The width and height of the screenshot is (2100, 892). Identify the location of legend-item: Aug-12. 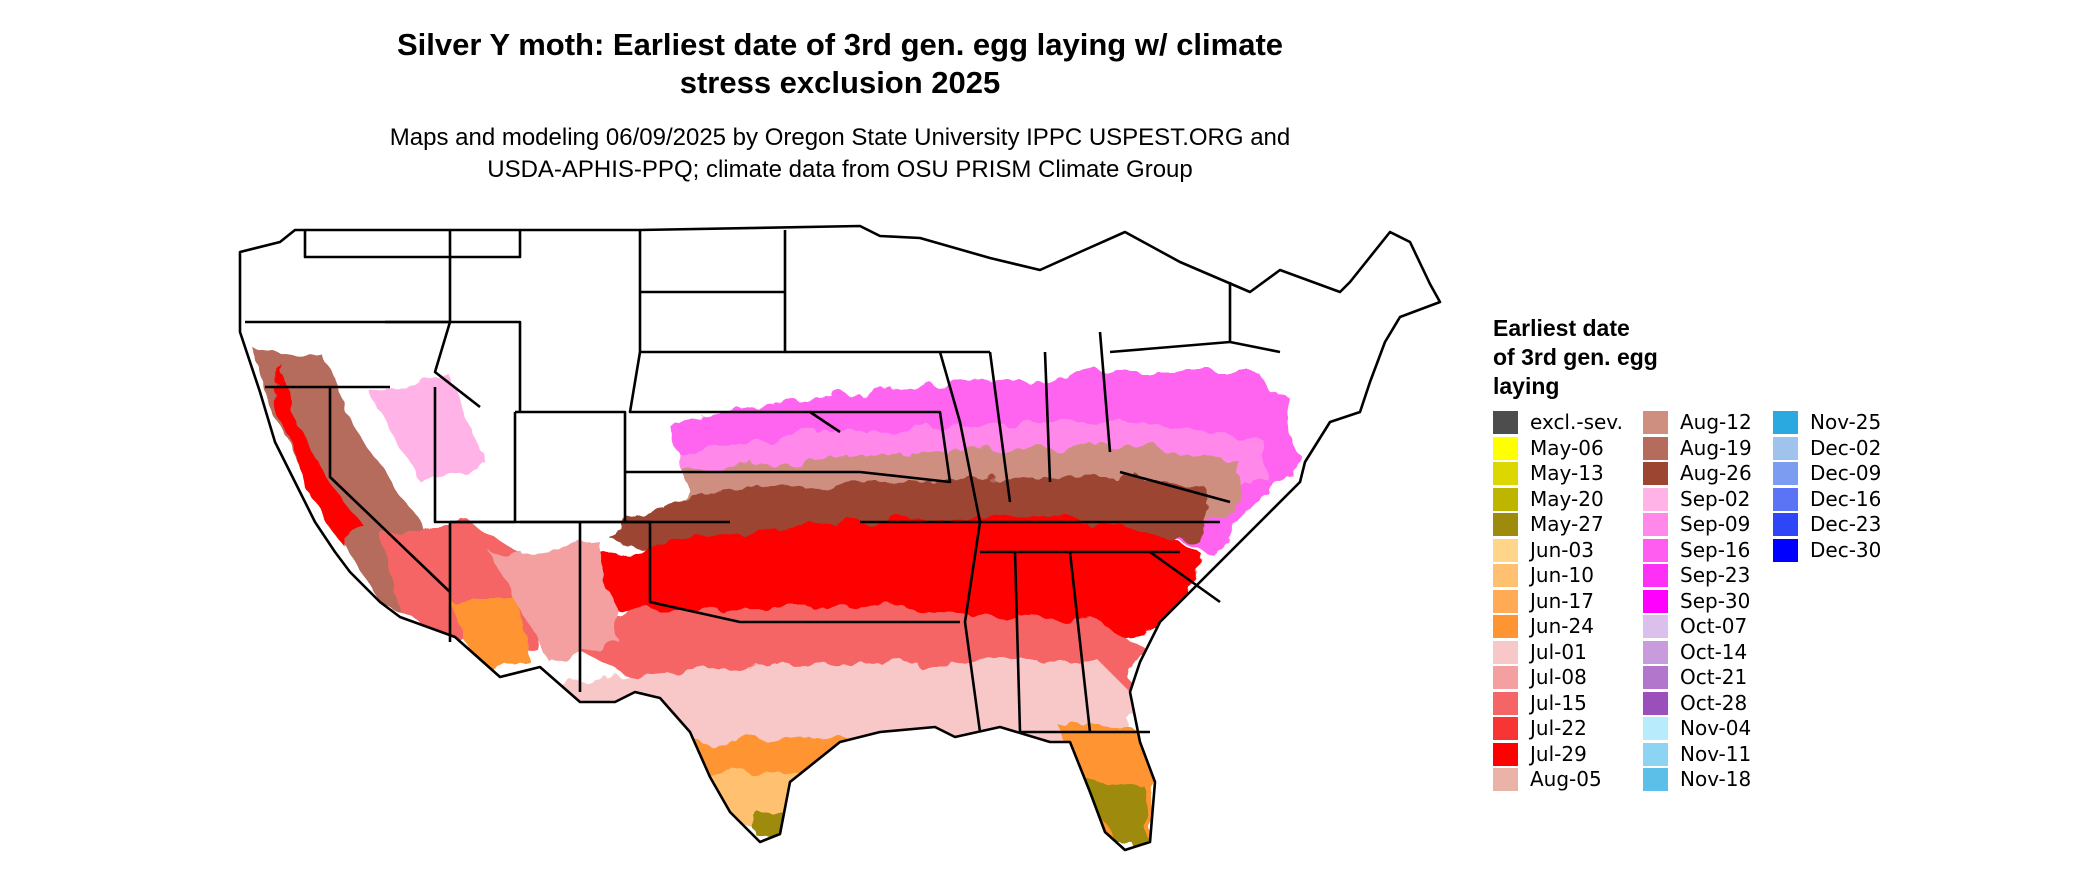
(1718, 422).